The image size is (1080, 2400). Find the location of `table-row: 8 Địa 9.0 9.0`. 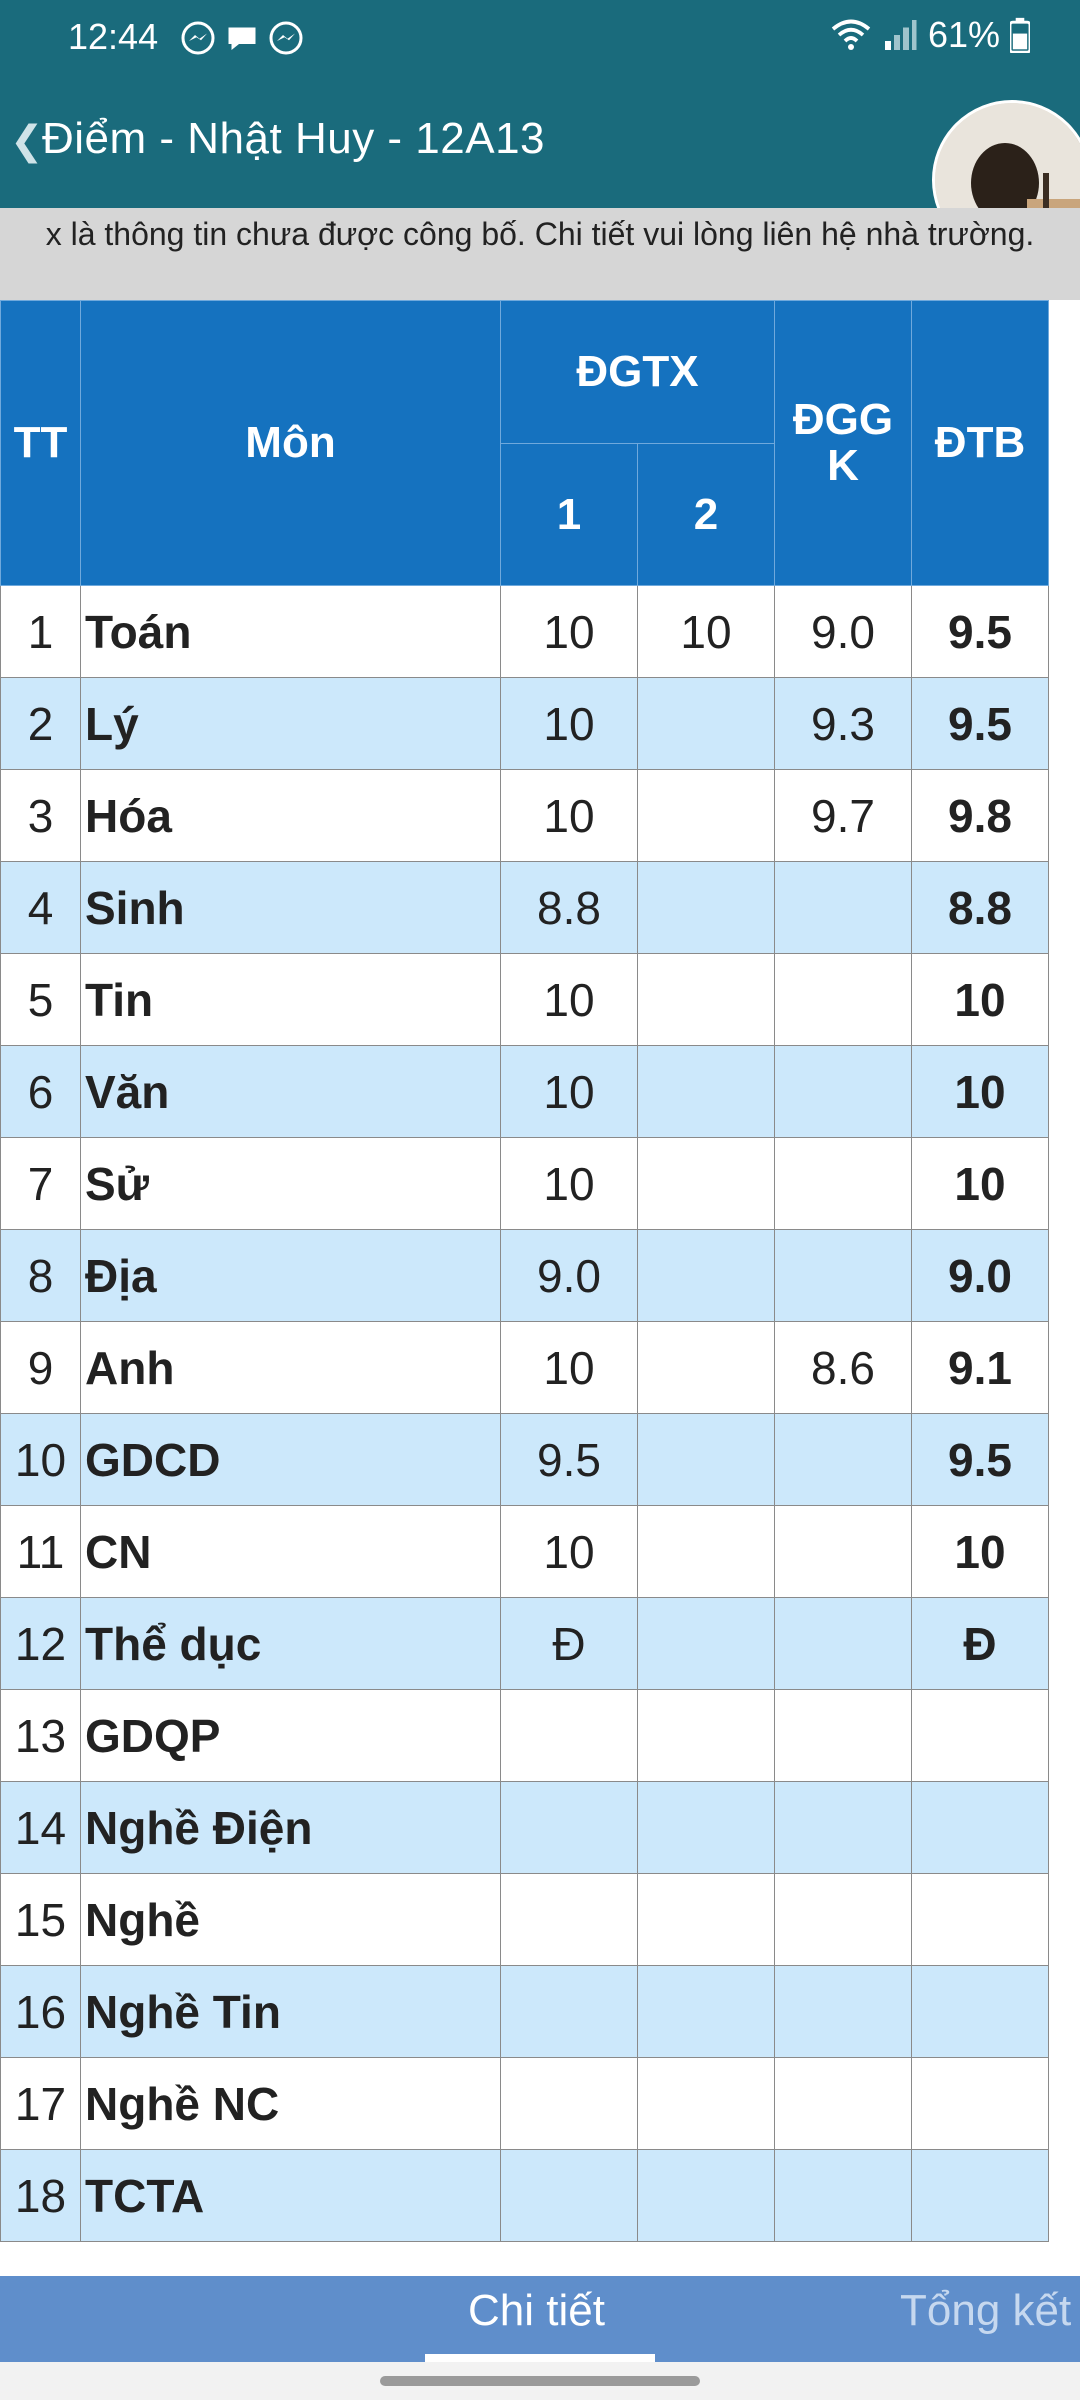

table-row: 8 Địa 9.0 9.0 is located at coordinates (525, 1275).